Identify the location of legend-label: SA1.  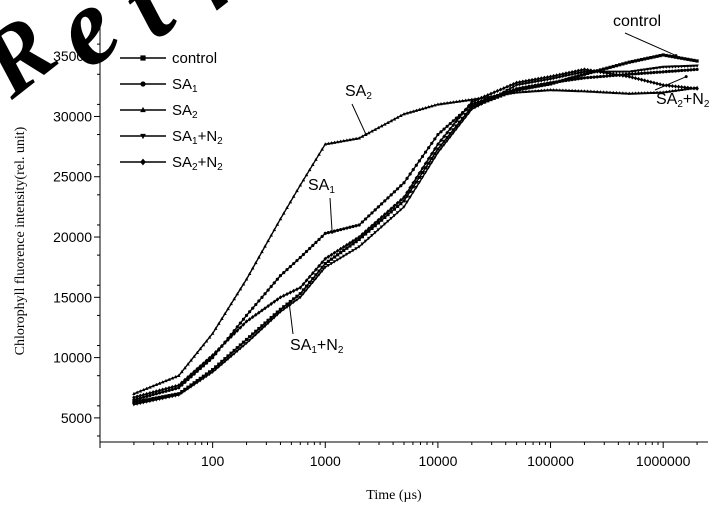
(185, 85).